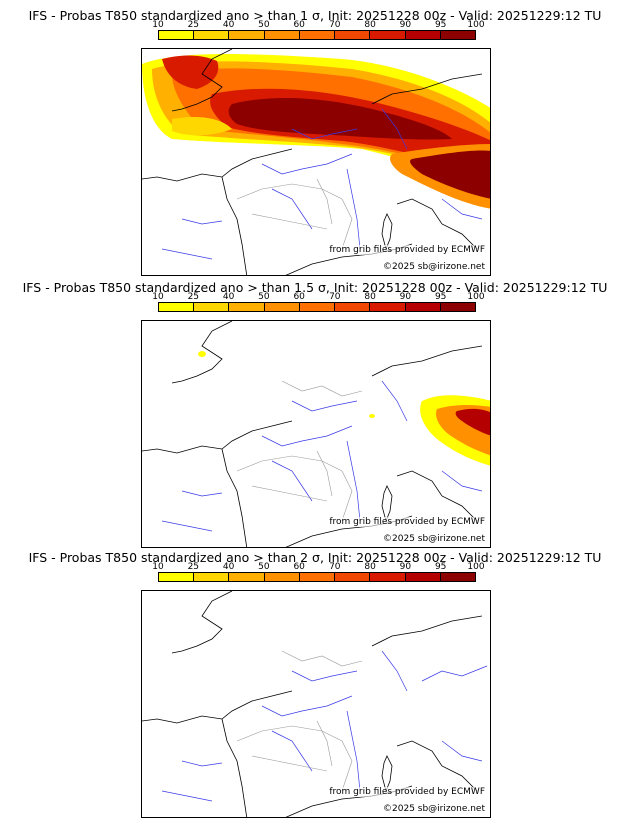 The image size is (630, 828). Describe the element at coordinates (427, 361) in the screenshot. I see `coastline-north` at that location.